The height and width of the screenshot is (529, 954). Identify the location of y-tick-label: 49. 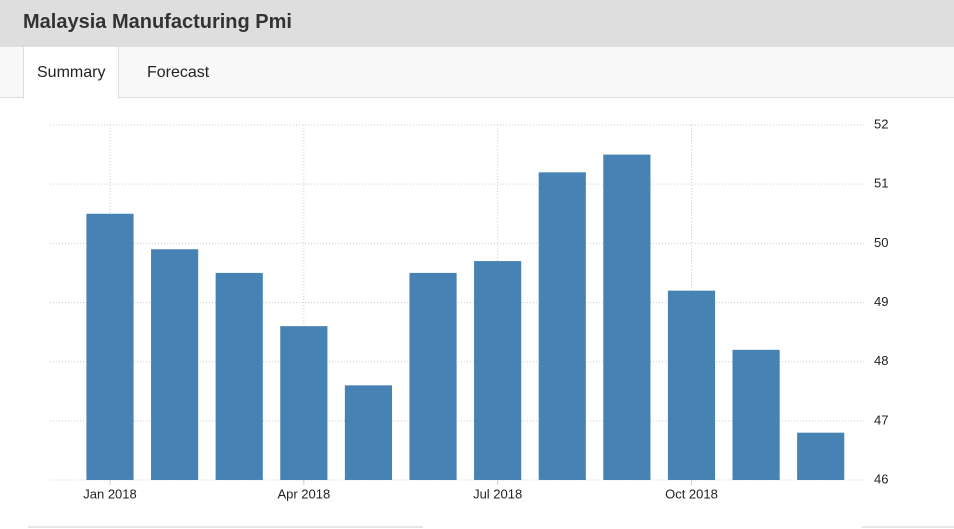
(881, 301).